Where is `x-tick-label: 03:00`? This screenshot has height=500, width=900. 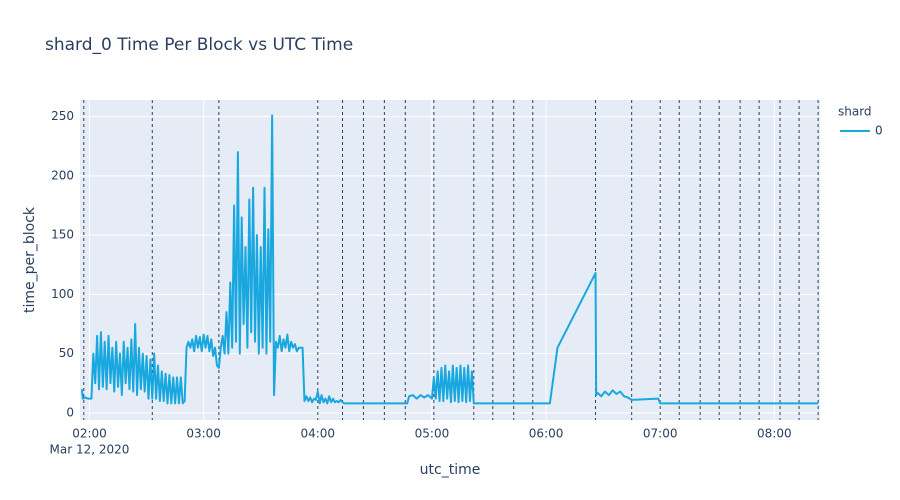
x-tick-label: 03:00 is located at coordinates (203, 434).